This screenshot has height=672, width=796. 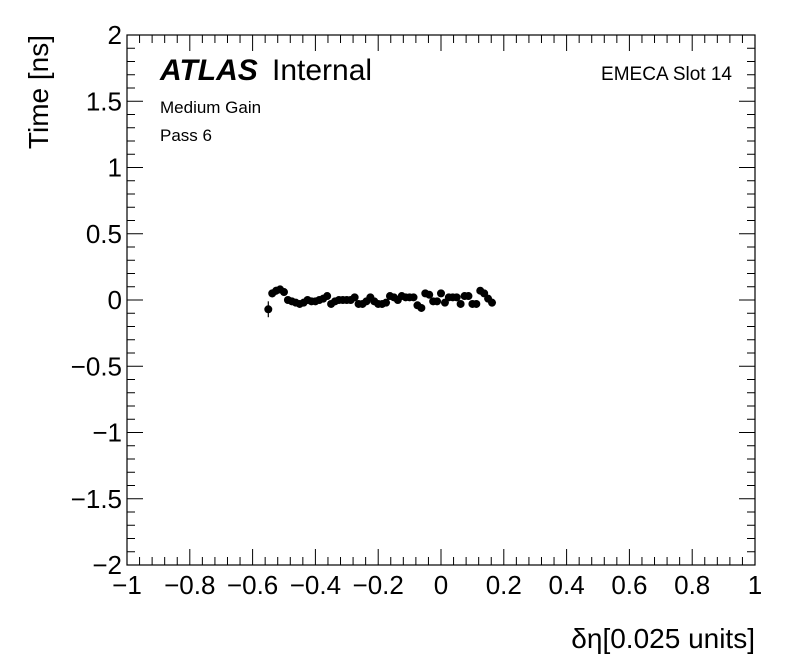 I want to click on x-tick-label: 0, so click(x=441, y=585).